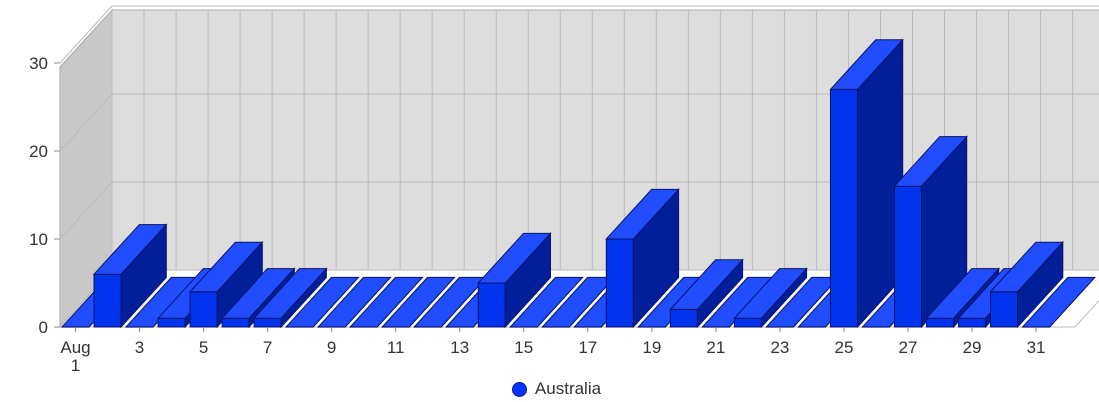 The width and height of the screenshot is (1099, 402). Describe the element at coordinates (267, 347) in the screenshot. I see `x-tick-label: 7` at that location.